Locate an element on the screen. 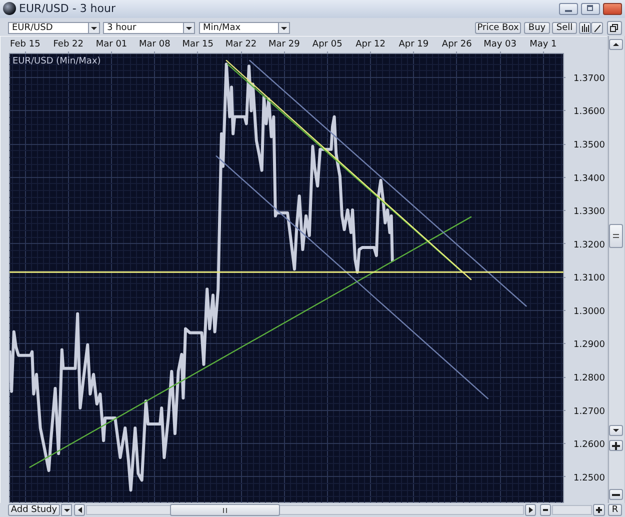  x-tick-label: May 1 is located at coordinates (543, 45).